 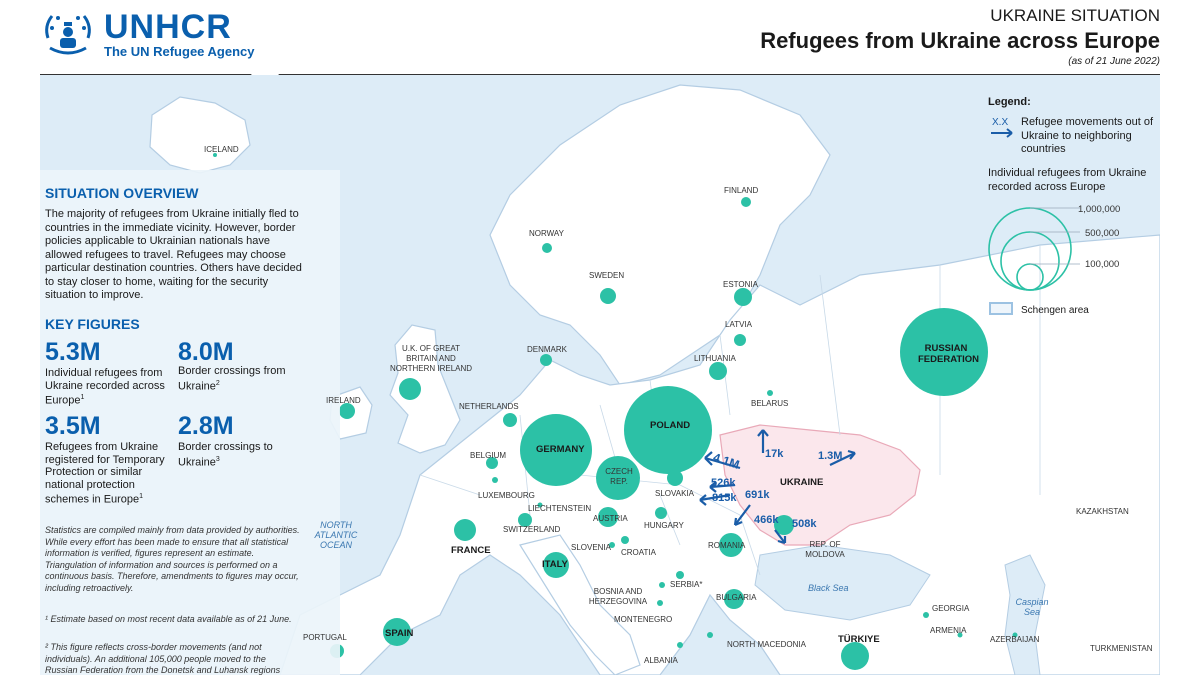 What do you see at coordinates (746, 202) in the screenshot?
I see `bubble-finland` at bounding box center [746, 202].